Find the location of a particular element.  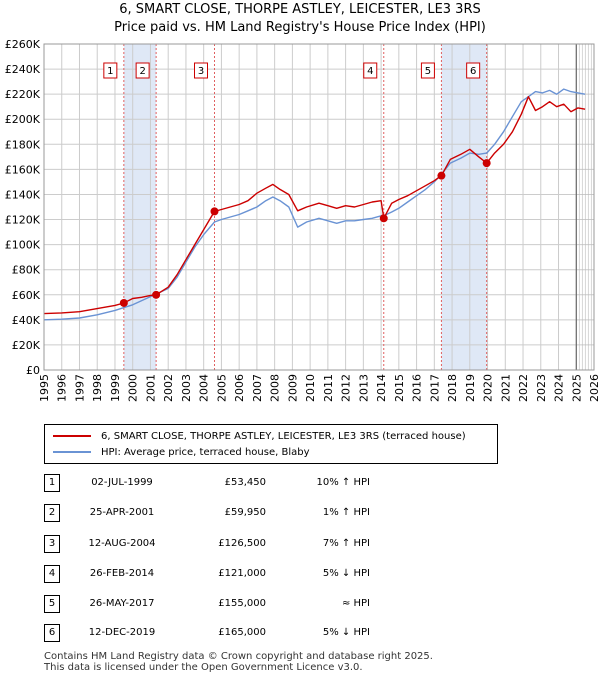

transaction-hpi-relation: 1% ↑ HPI is located at coordinates (346, 512).